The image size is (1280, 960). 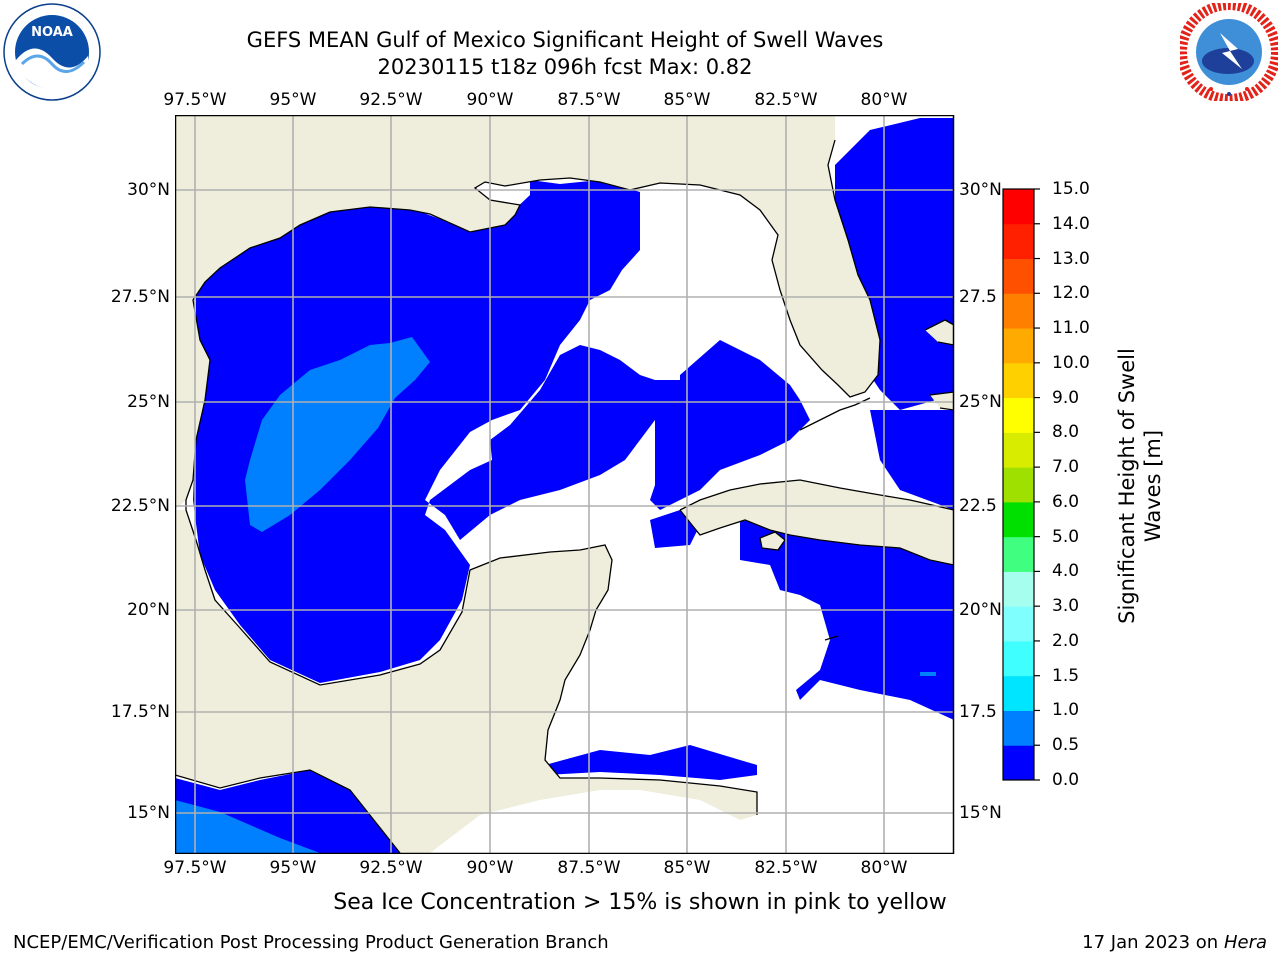 I want to click on lat-tick-right: 17.5, so click(x=978, y=712).